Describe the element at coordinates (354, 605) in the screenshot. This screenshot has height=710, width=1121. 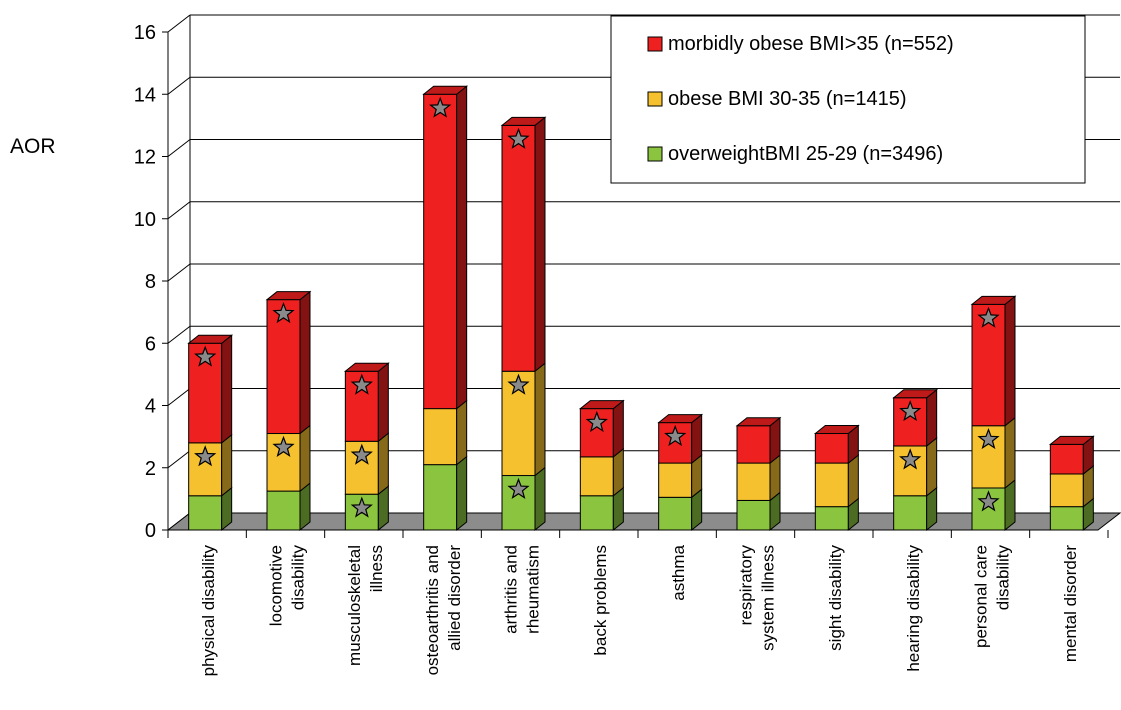
I see `x-tick-label: musculoskeletal` at that location.